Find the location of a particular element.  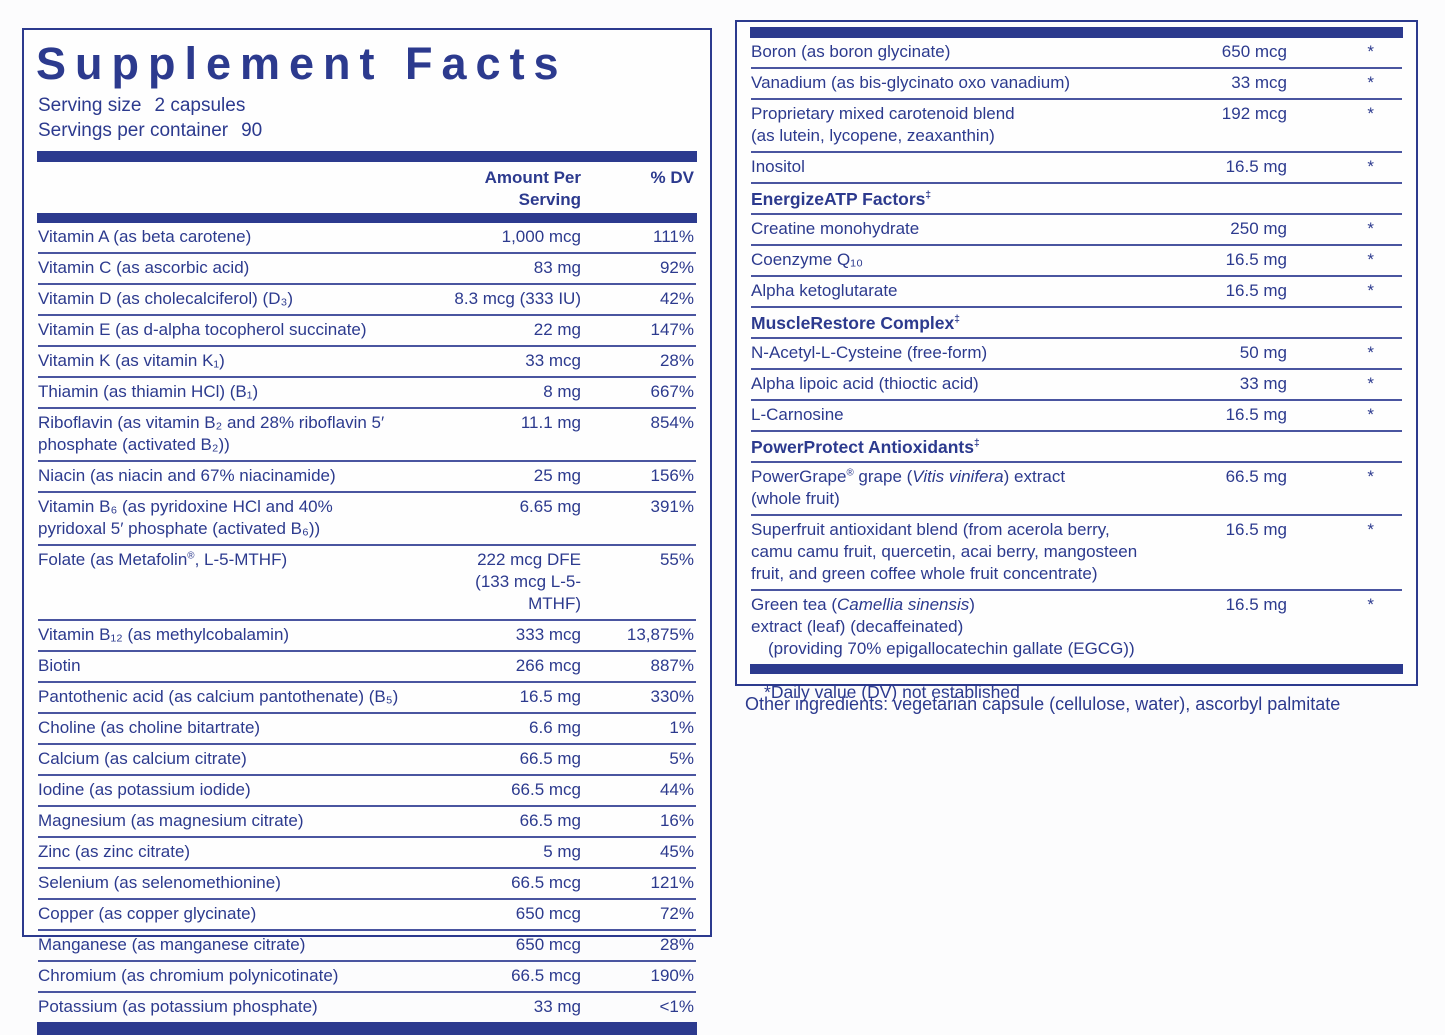

ingredient-amount: 192 mcg is located at coordinates (1254, 113).